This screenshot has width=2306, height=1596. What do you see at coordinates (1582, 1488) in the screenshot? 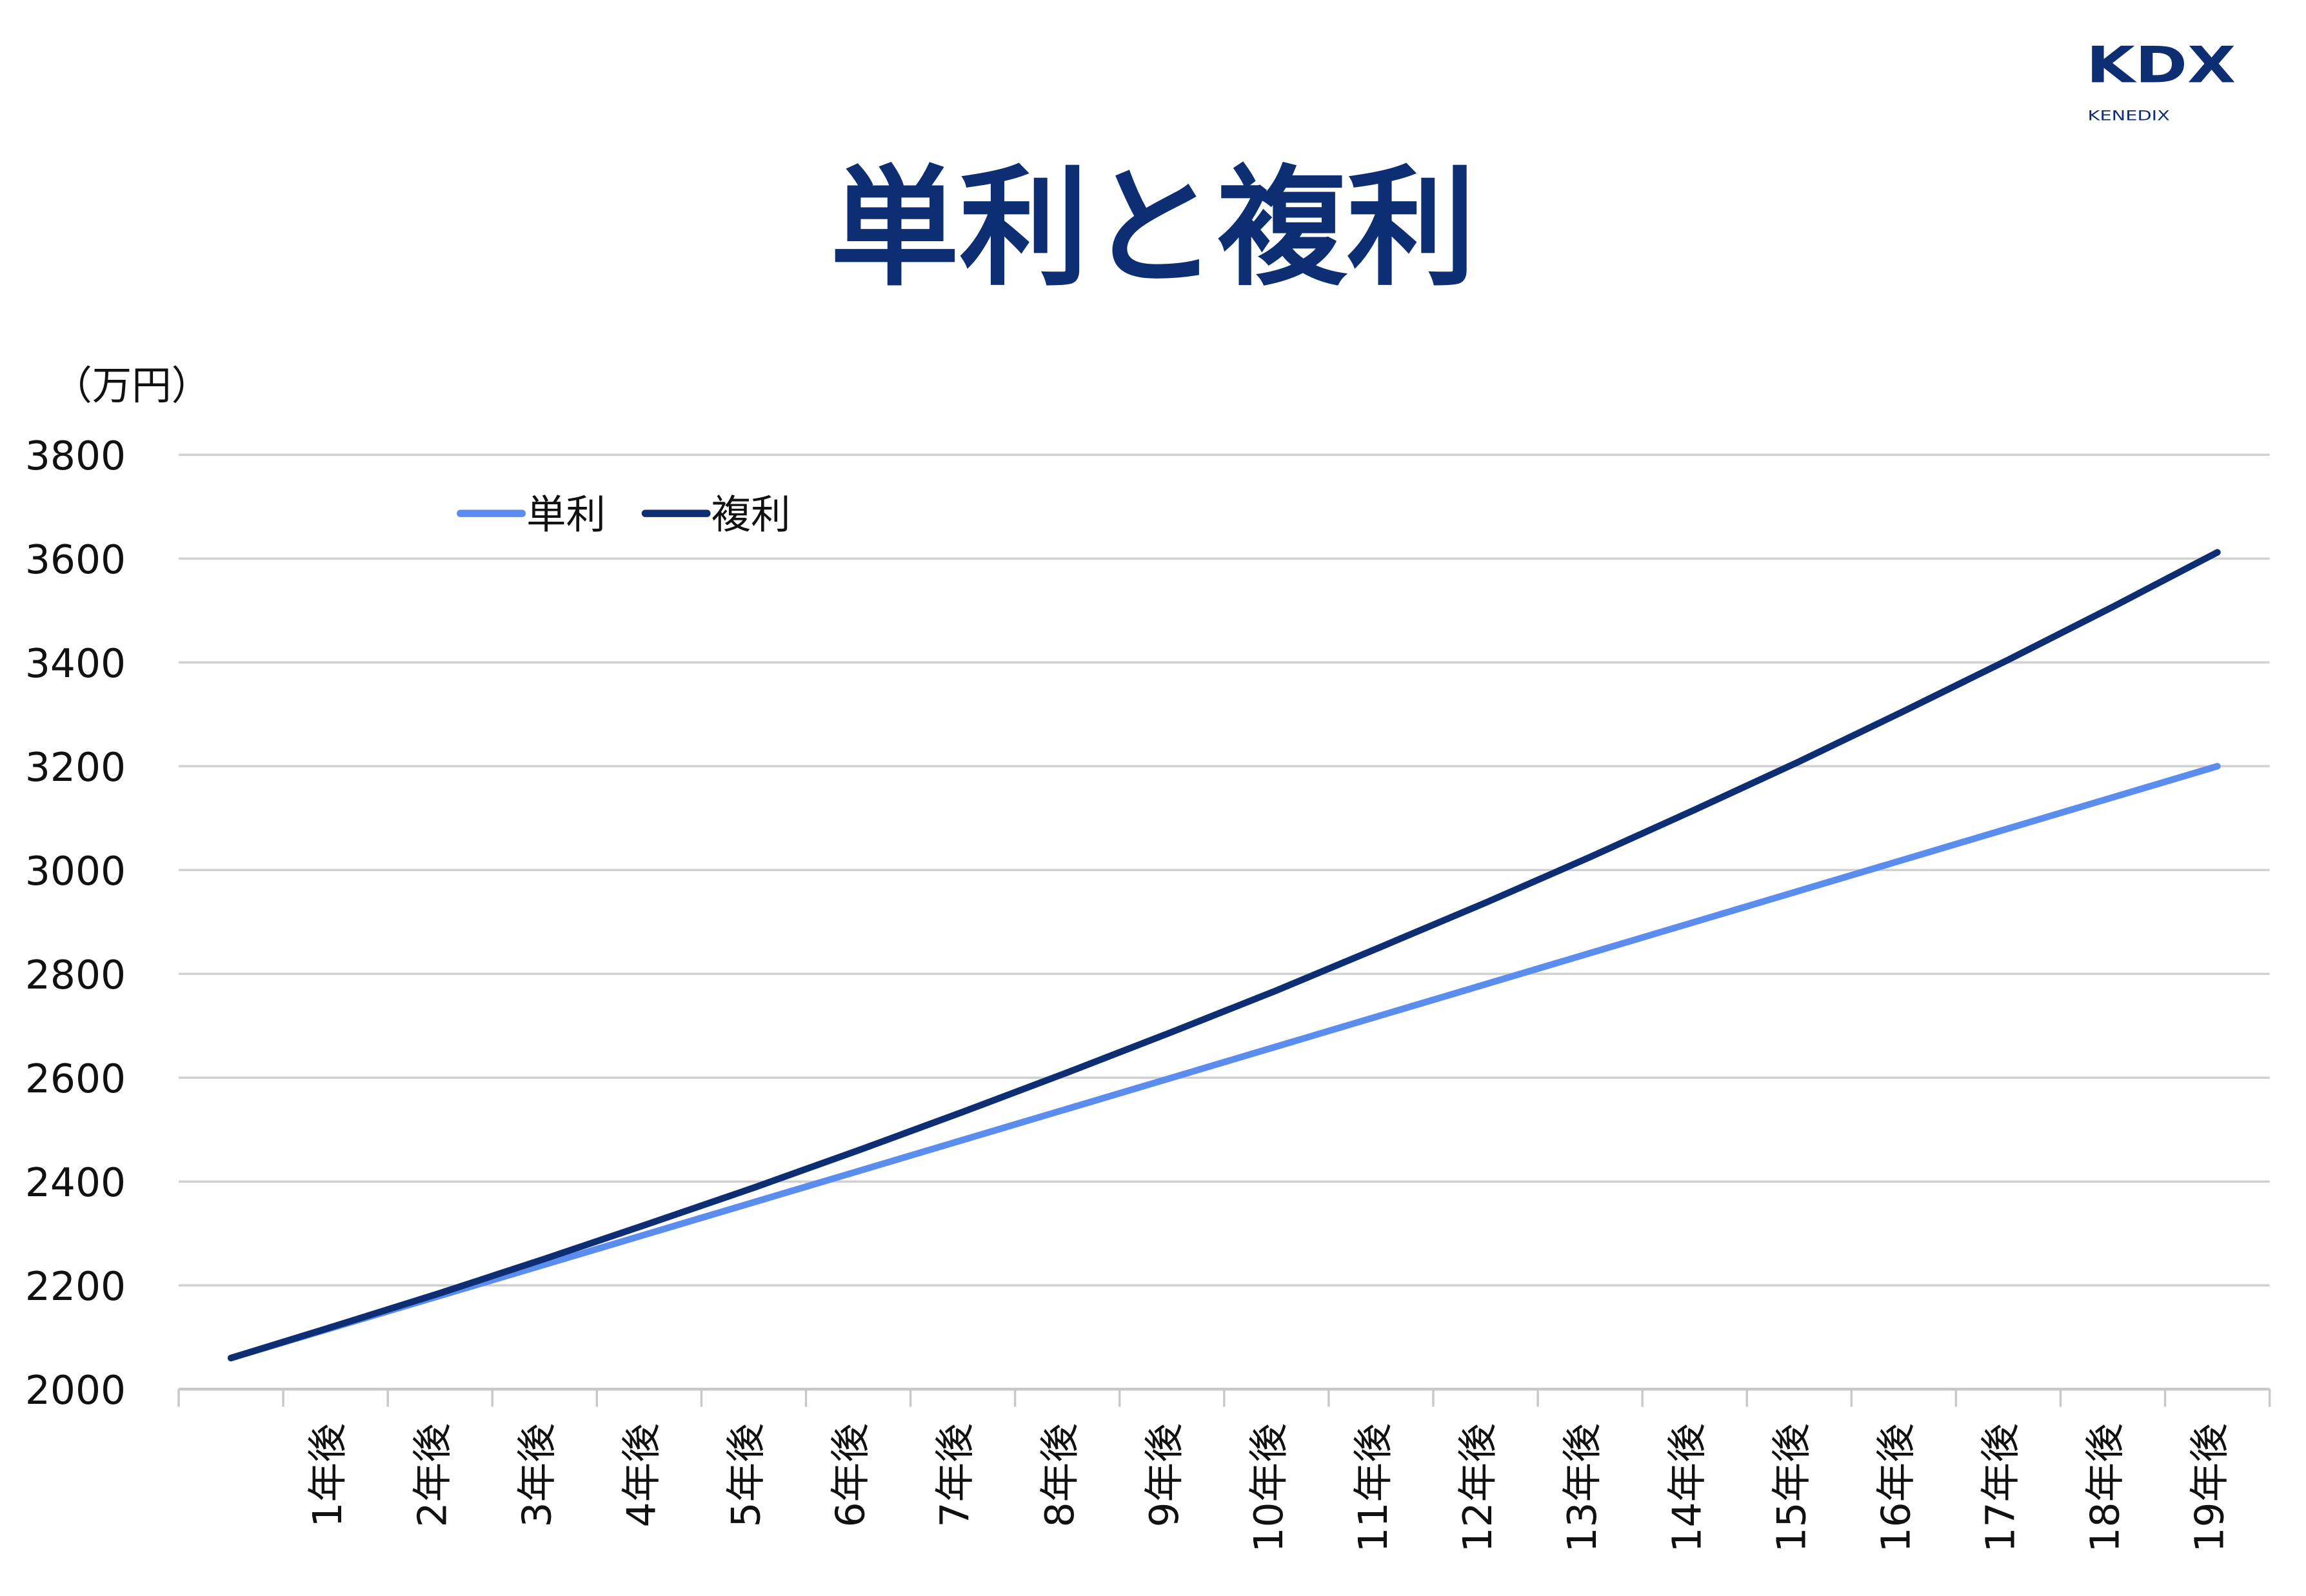
I see `x-tick-label: 13年後` at bounding box center [1582, 1488].